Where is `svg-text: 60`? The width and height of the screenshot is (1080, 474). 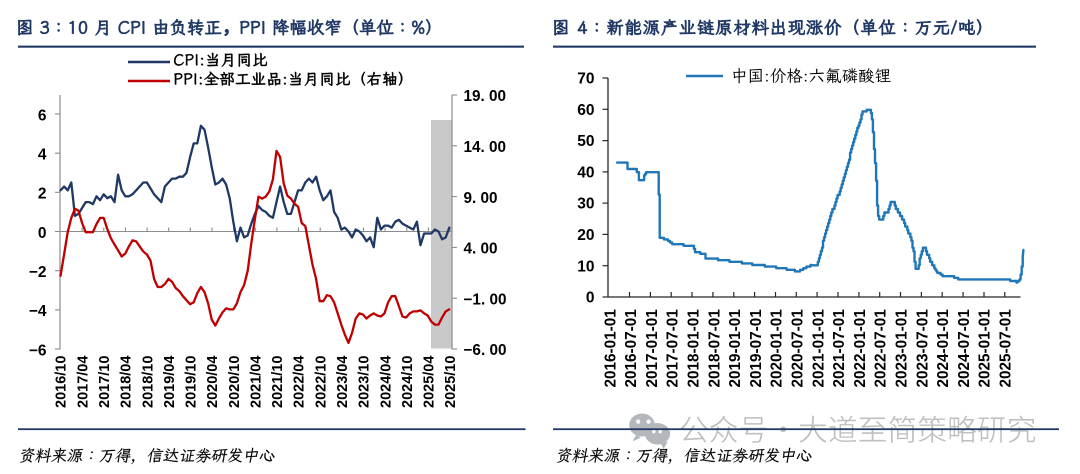
svg-text: 60 is located at coordinates (585, 110).